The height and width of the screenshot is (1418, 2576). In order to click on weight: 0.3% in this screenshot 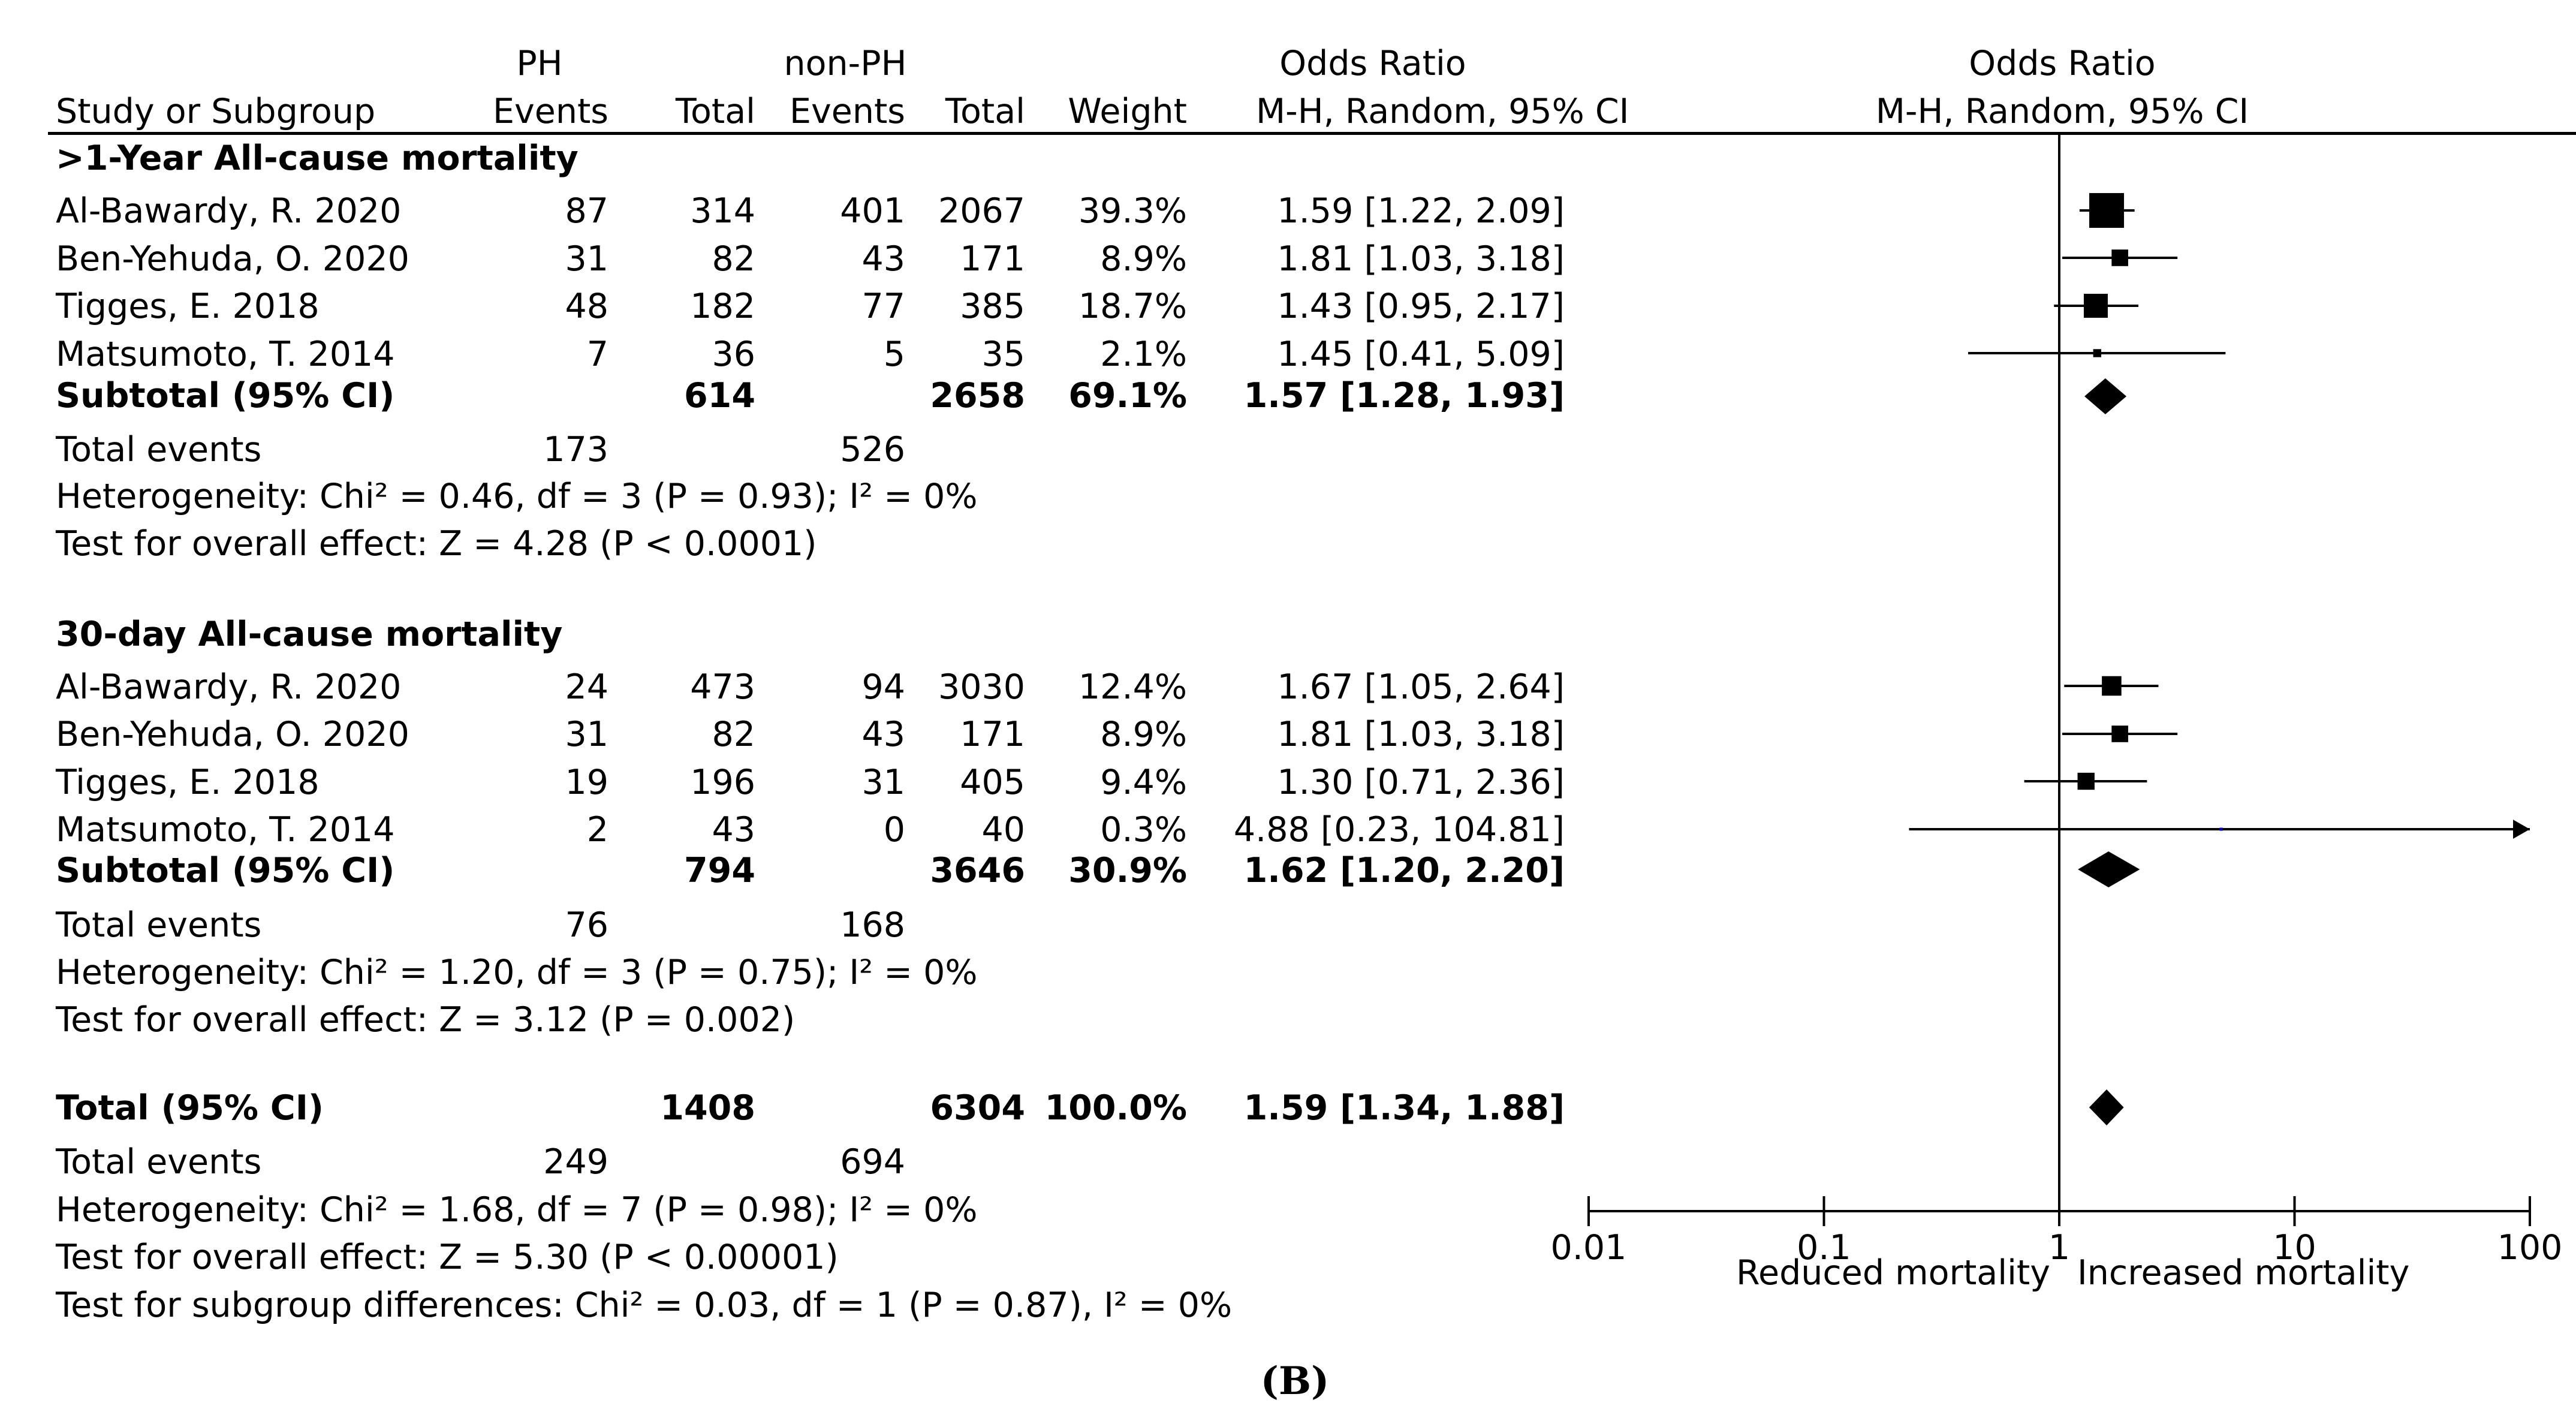, I will do `click(1143, 830)`.